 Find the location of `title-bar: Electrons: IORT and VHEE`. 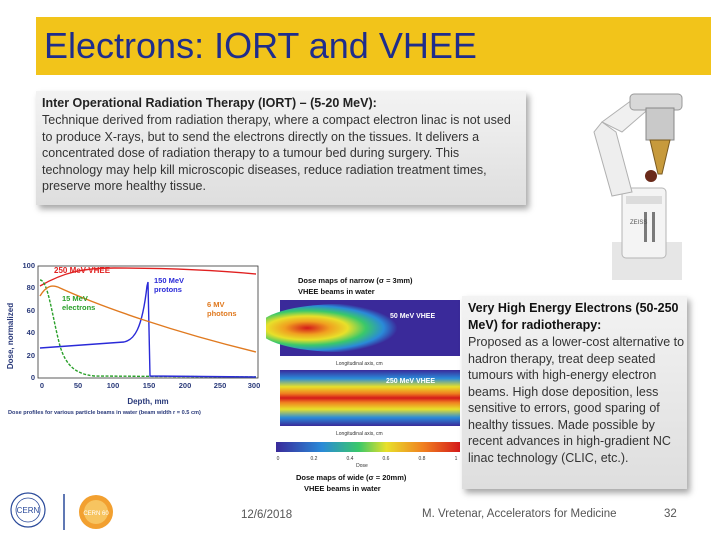

title-bar: Electrons: IORT and VHEE is located at coordinates (373, 46).